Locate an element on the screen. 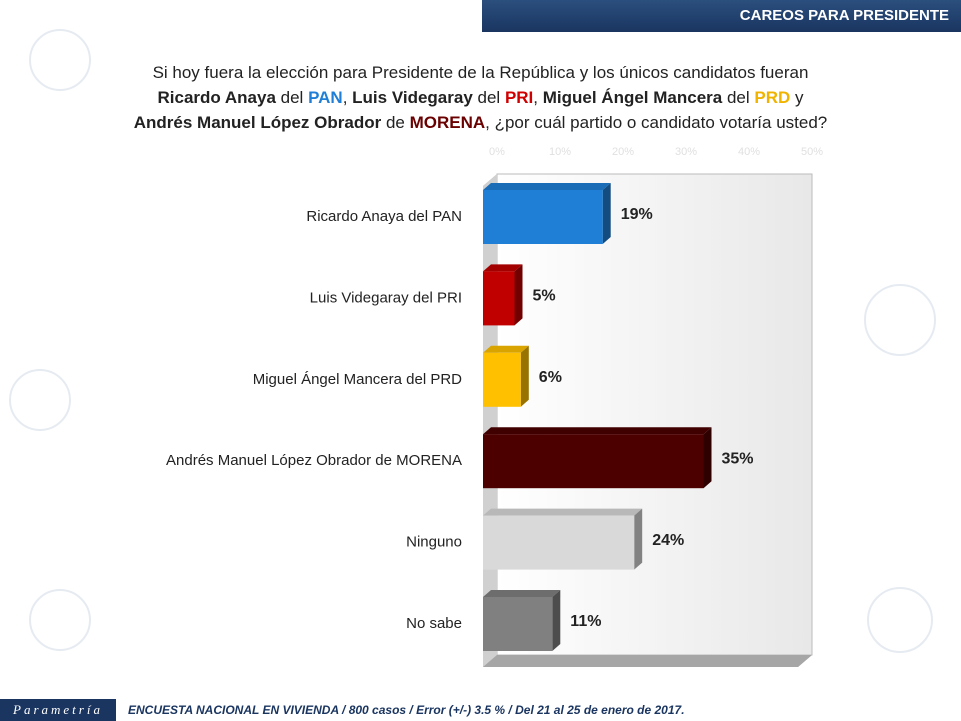  x-tick-label: 50% is located at coordinates (812, 152).